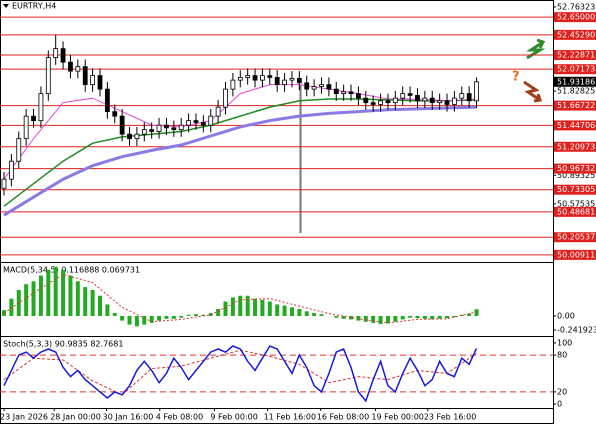 The width and height of the screenshot is (596, 425). What do you see at coordinates (564, 342) in the screenshot?
I see `y-tick-label: 100` at bounding box center [564, 342].